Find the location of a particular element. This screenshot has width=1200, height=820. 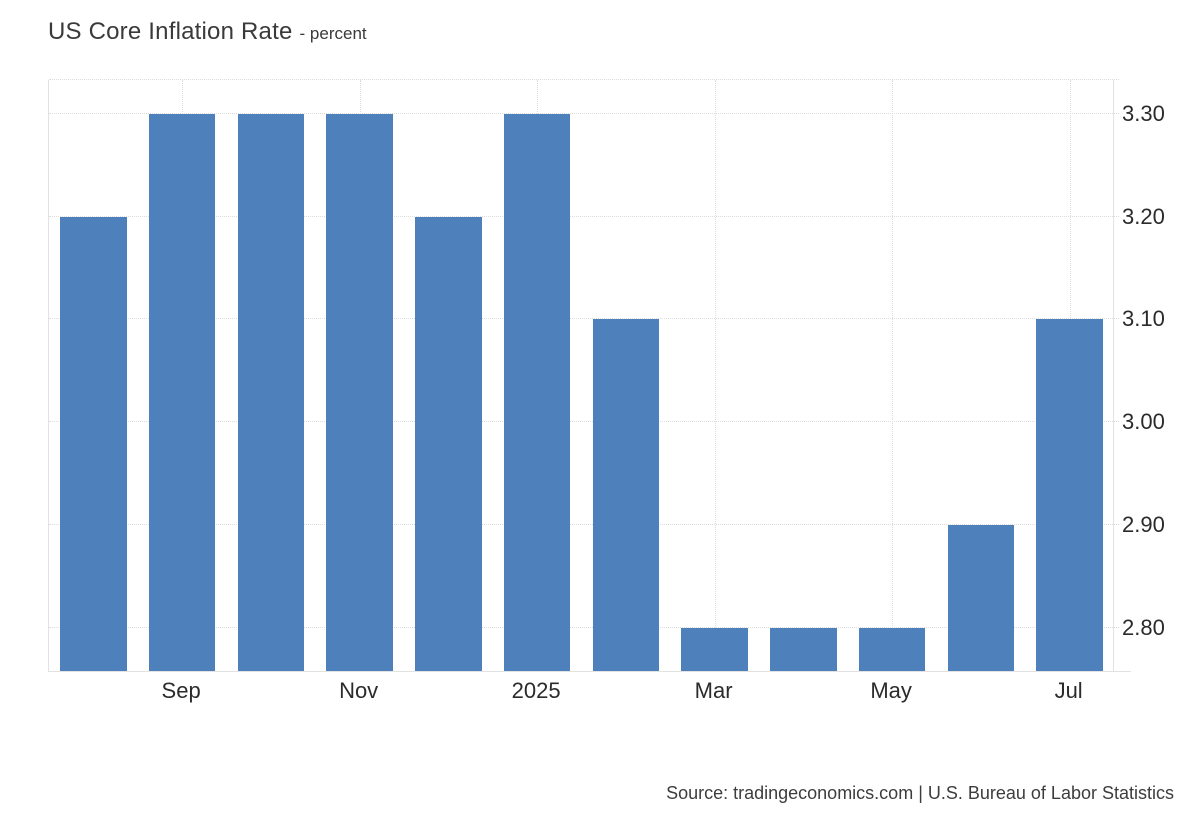

x-axis-labels: Sep Nov 2025 Mar May Jul is located at coordinates (580, 692).